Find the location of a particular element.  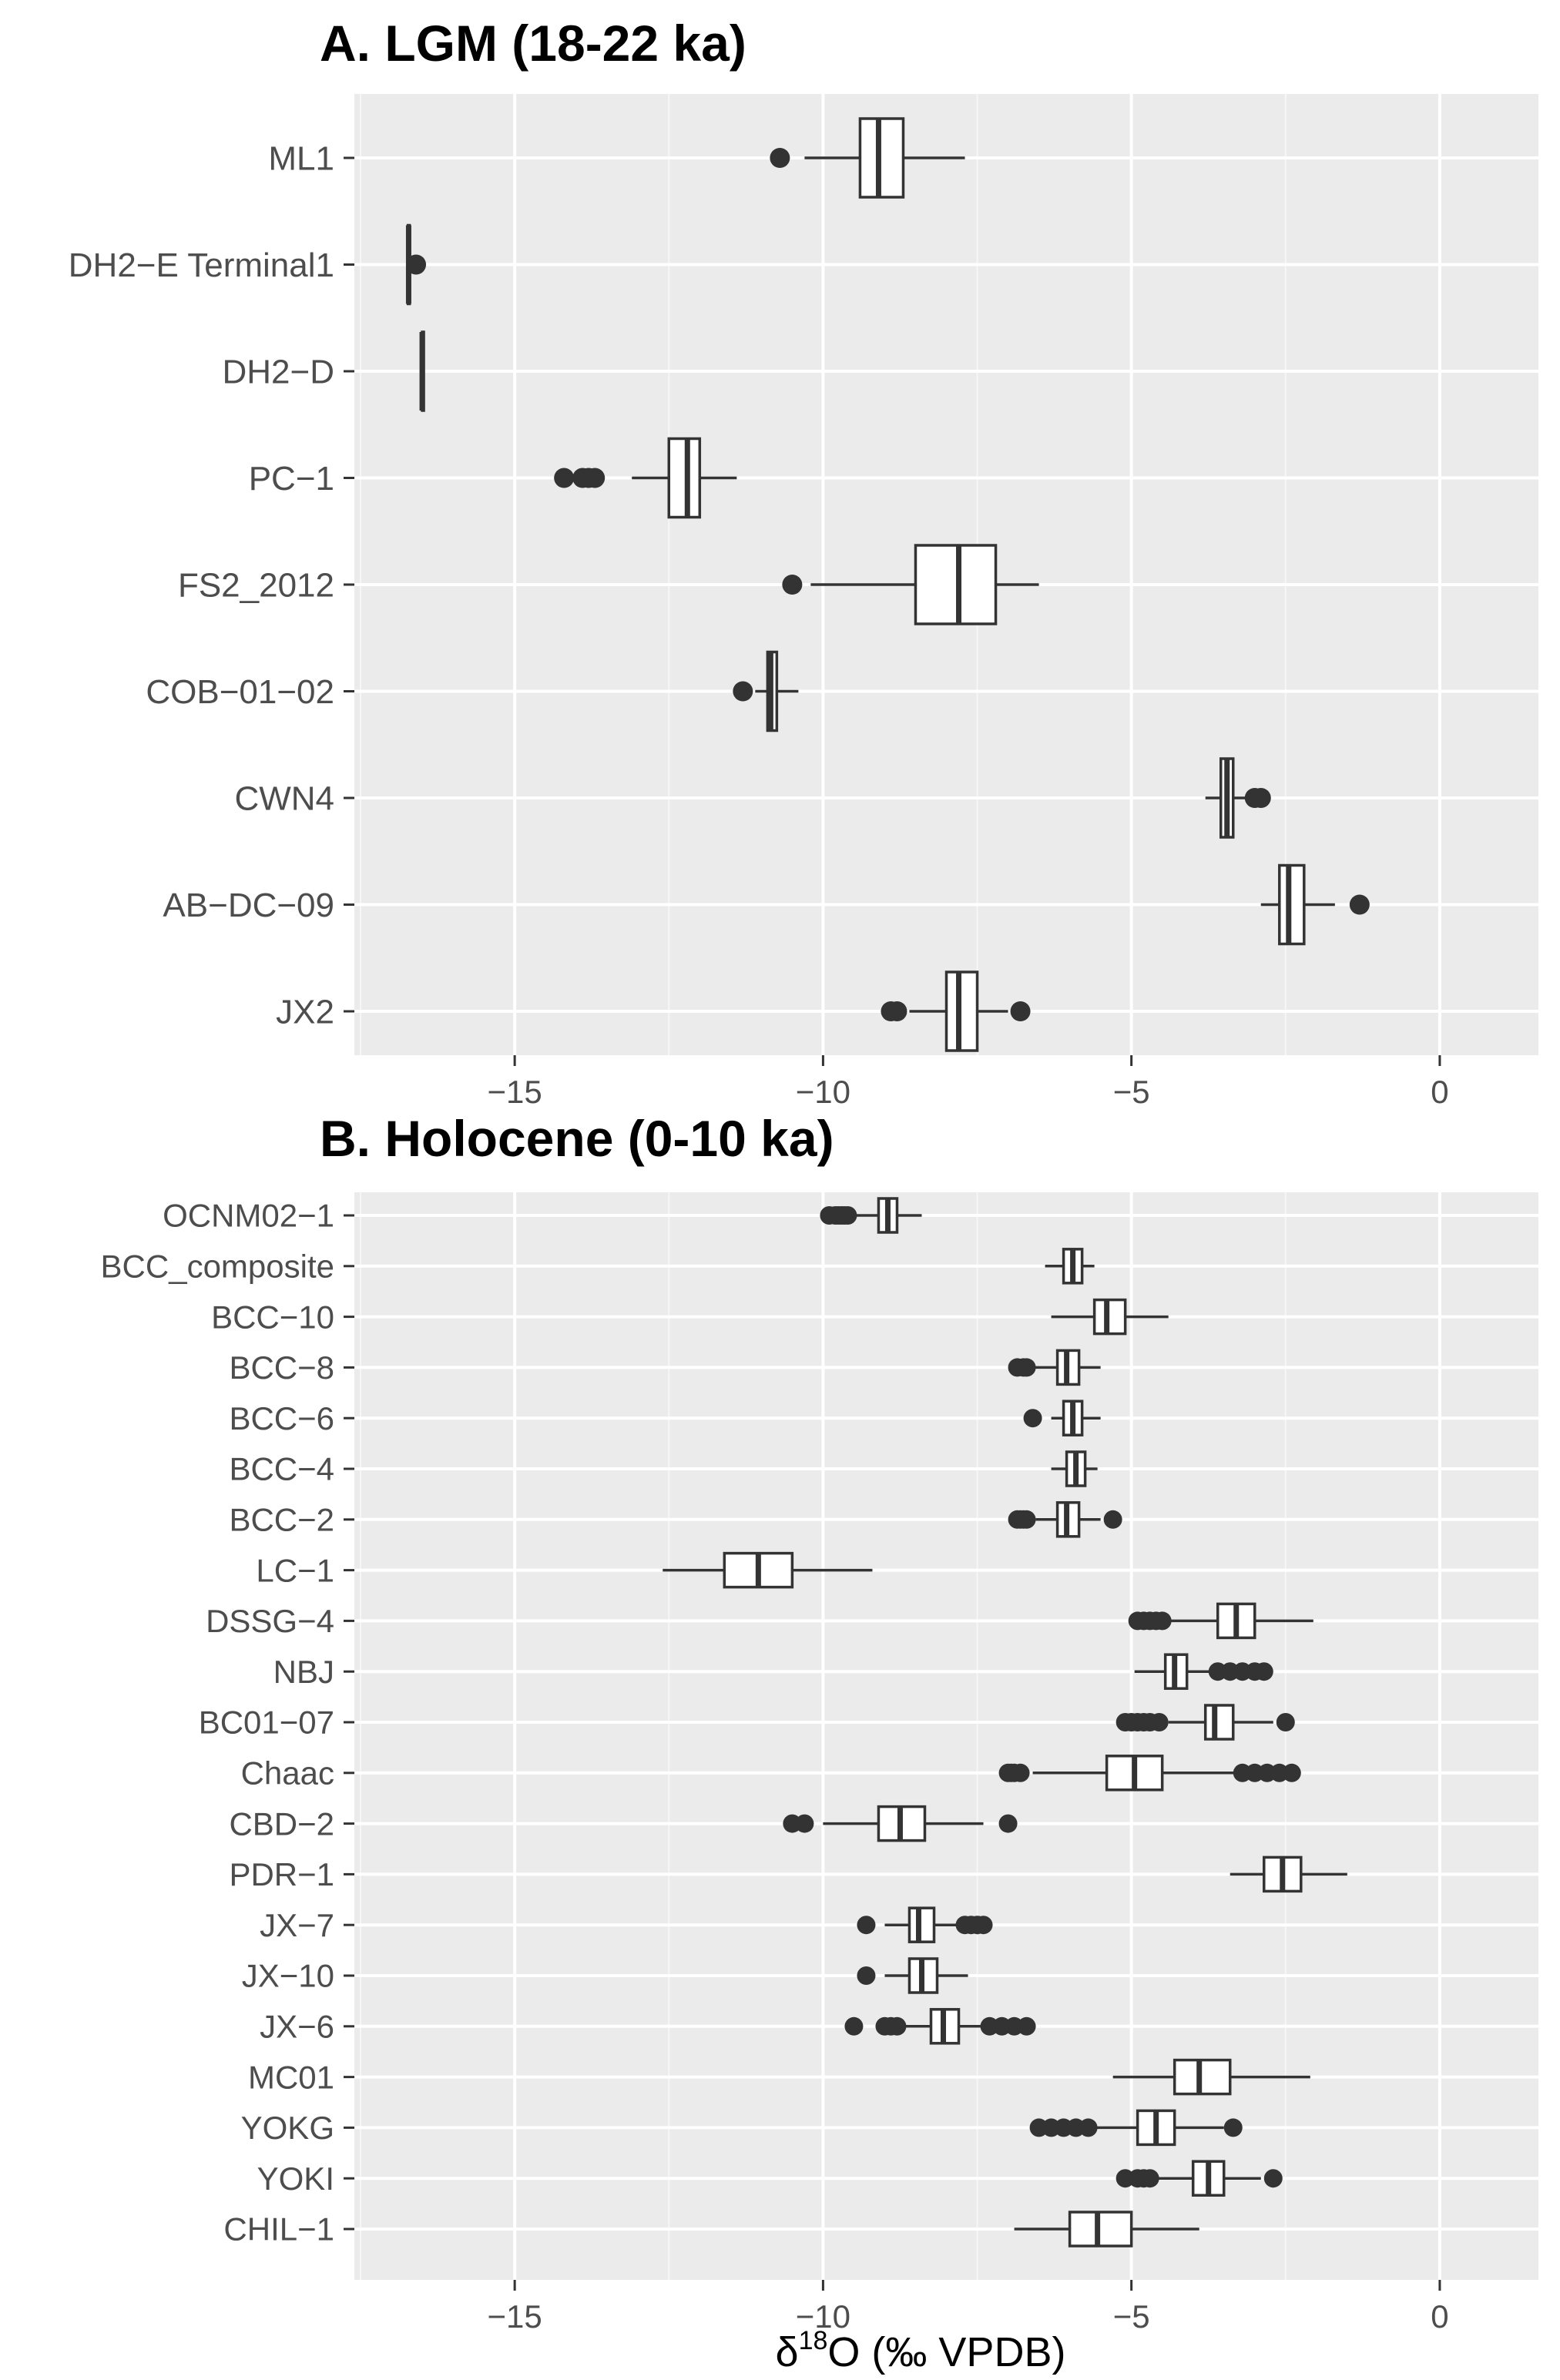

panel-b-box-14-iqr is located at coordinates (922, 1924).